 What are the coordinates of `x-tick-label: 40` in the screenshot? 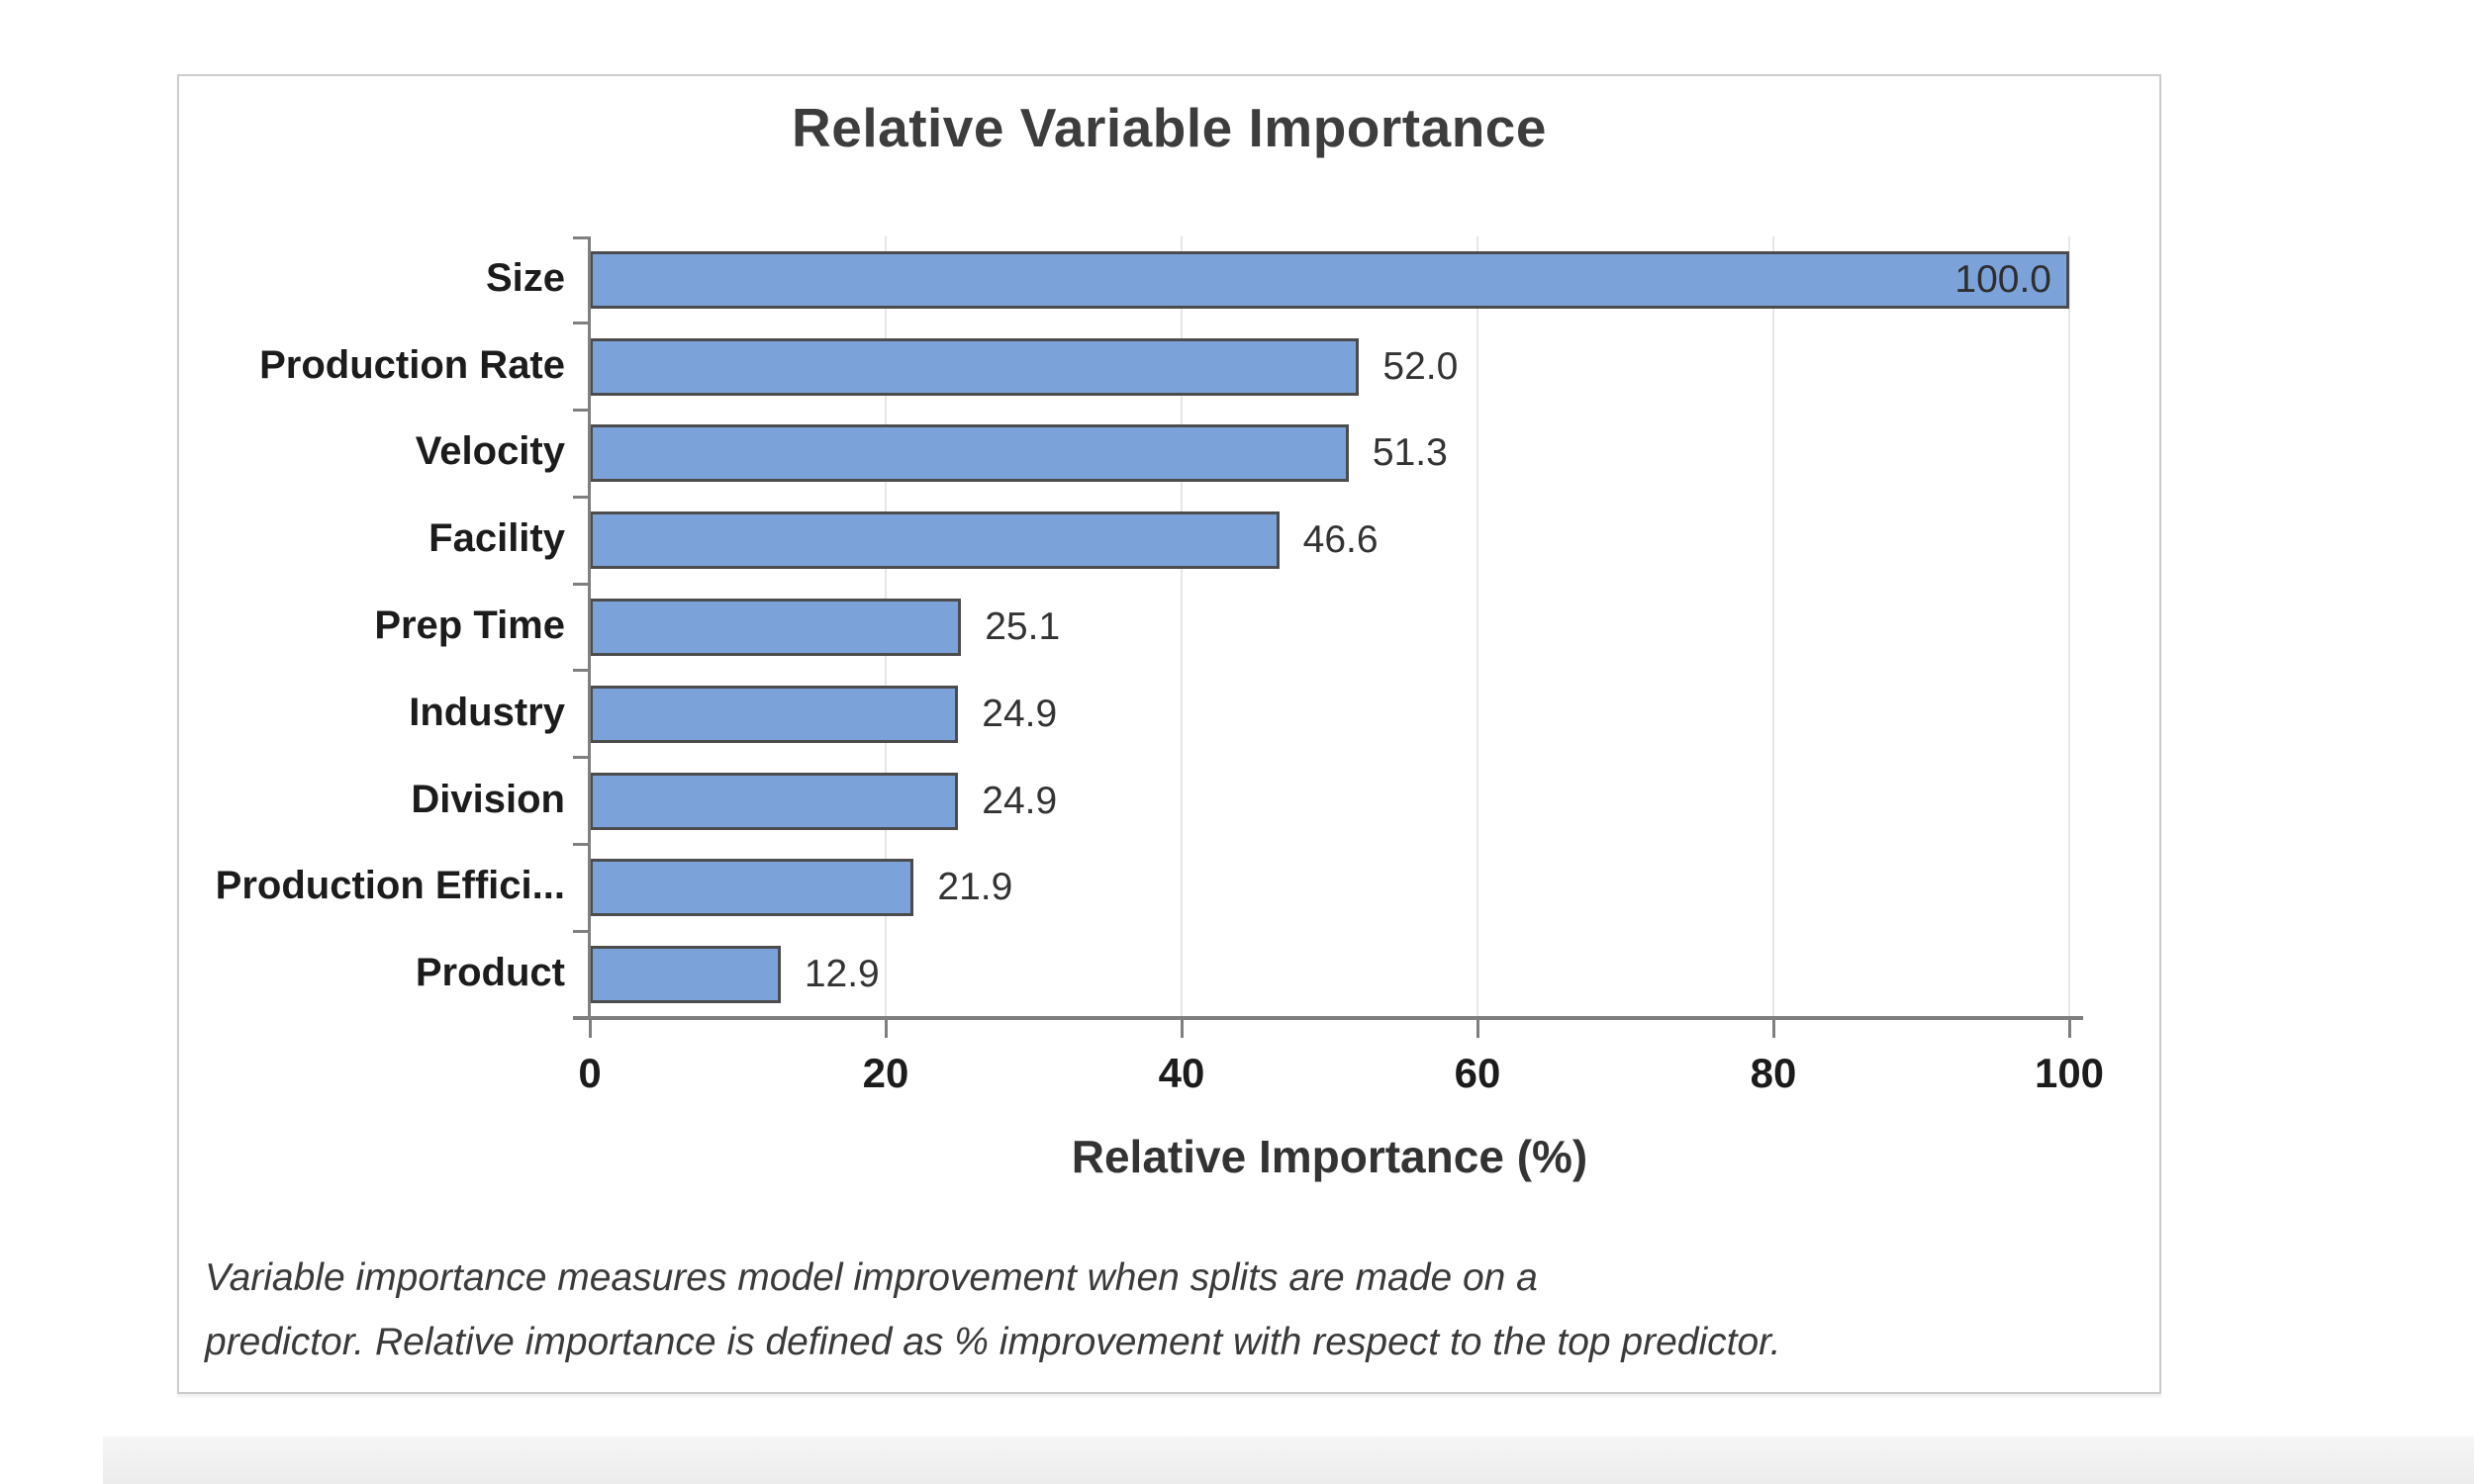 It's located at (1181, 1073).